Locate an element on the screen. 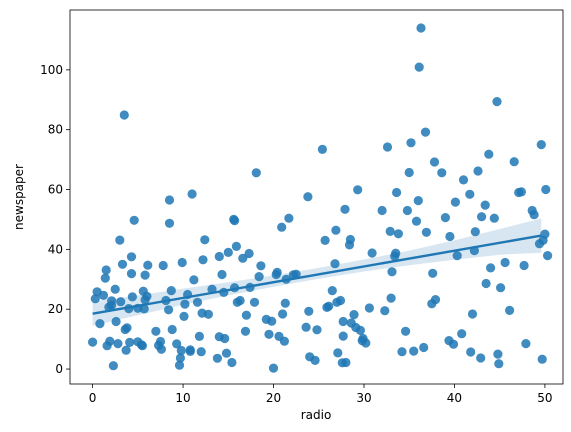 This screenshot has height=432, width=571. y-tick-label: 20 is located at coordinates (55, 309).